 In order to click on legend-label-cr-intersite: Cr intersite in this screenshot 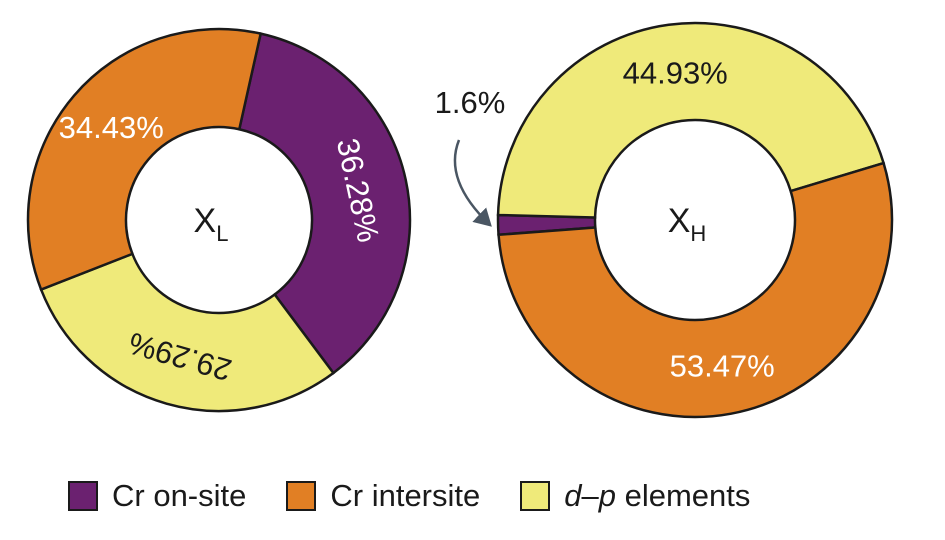, I will do `click(405, 495)`.